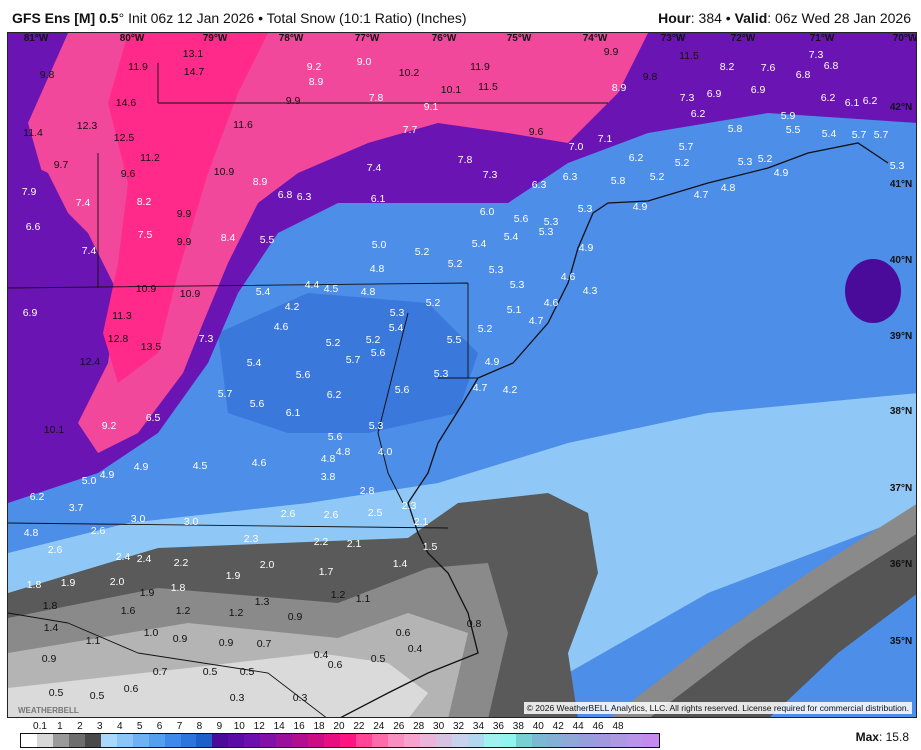 This screenshot has height=750, width=921. What do you see at coordinates (788, 116) in the screenshot?
I see `snow-value-label: 5.9` at bounding box center [788, 116].